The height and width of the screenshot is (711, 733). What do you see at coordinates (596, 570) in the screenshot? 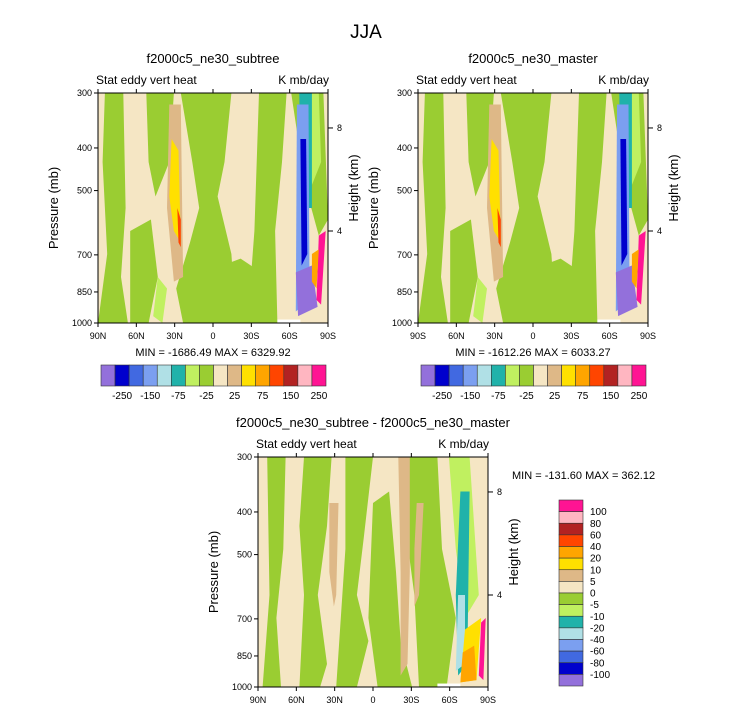
I see `colorbar-label: 10` at bounding box center [596, 570].